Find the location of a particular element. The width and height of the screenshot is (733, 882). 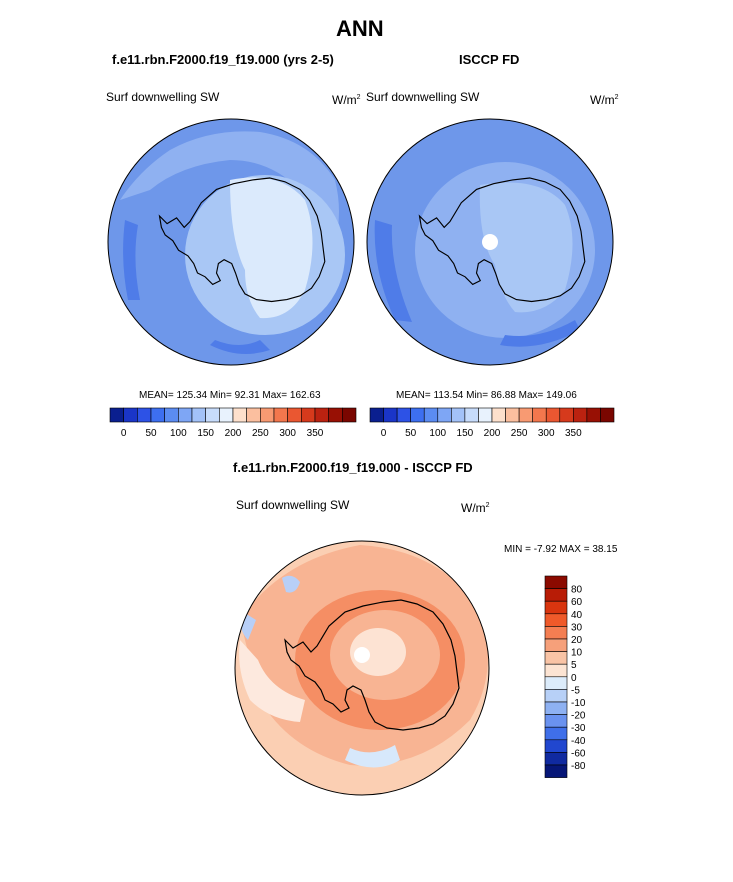

left-map is located at coordinates (231, 242).